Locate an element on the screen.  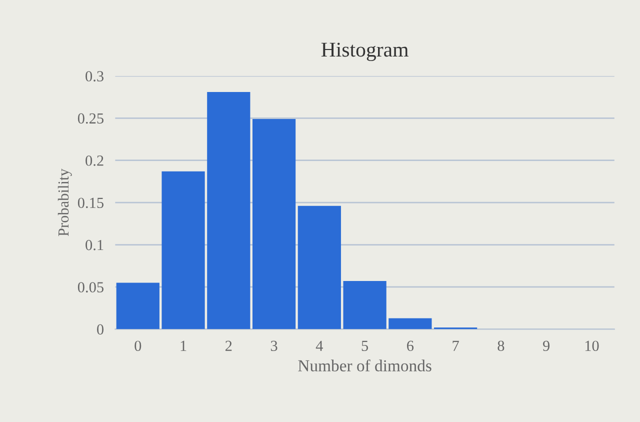
x-tick-label: 9 is located at coordinates (546, 346).